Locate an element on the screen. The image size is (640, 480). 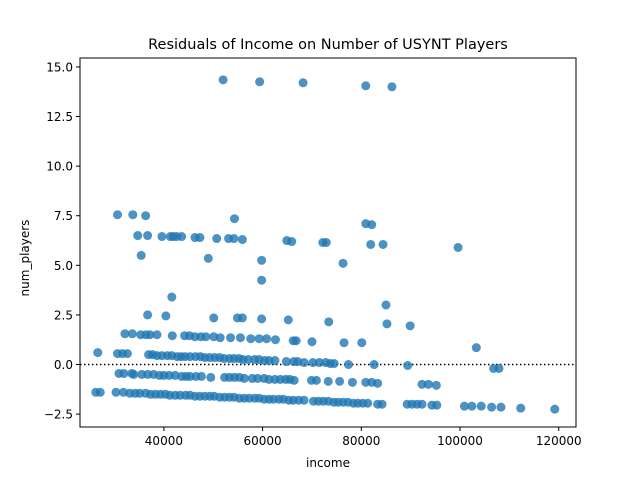
y-axis-label: num_players is located at coordinates (25, 258).